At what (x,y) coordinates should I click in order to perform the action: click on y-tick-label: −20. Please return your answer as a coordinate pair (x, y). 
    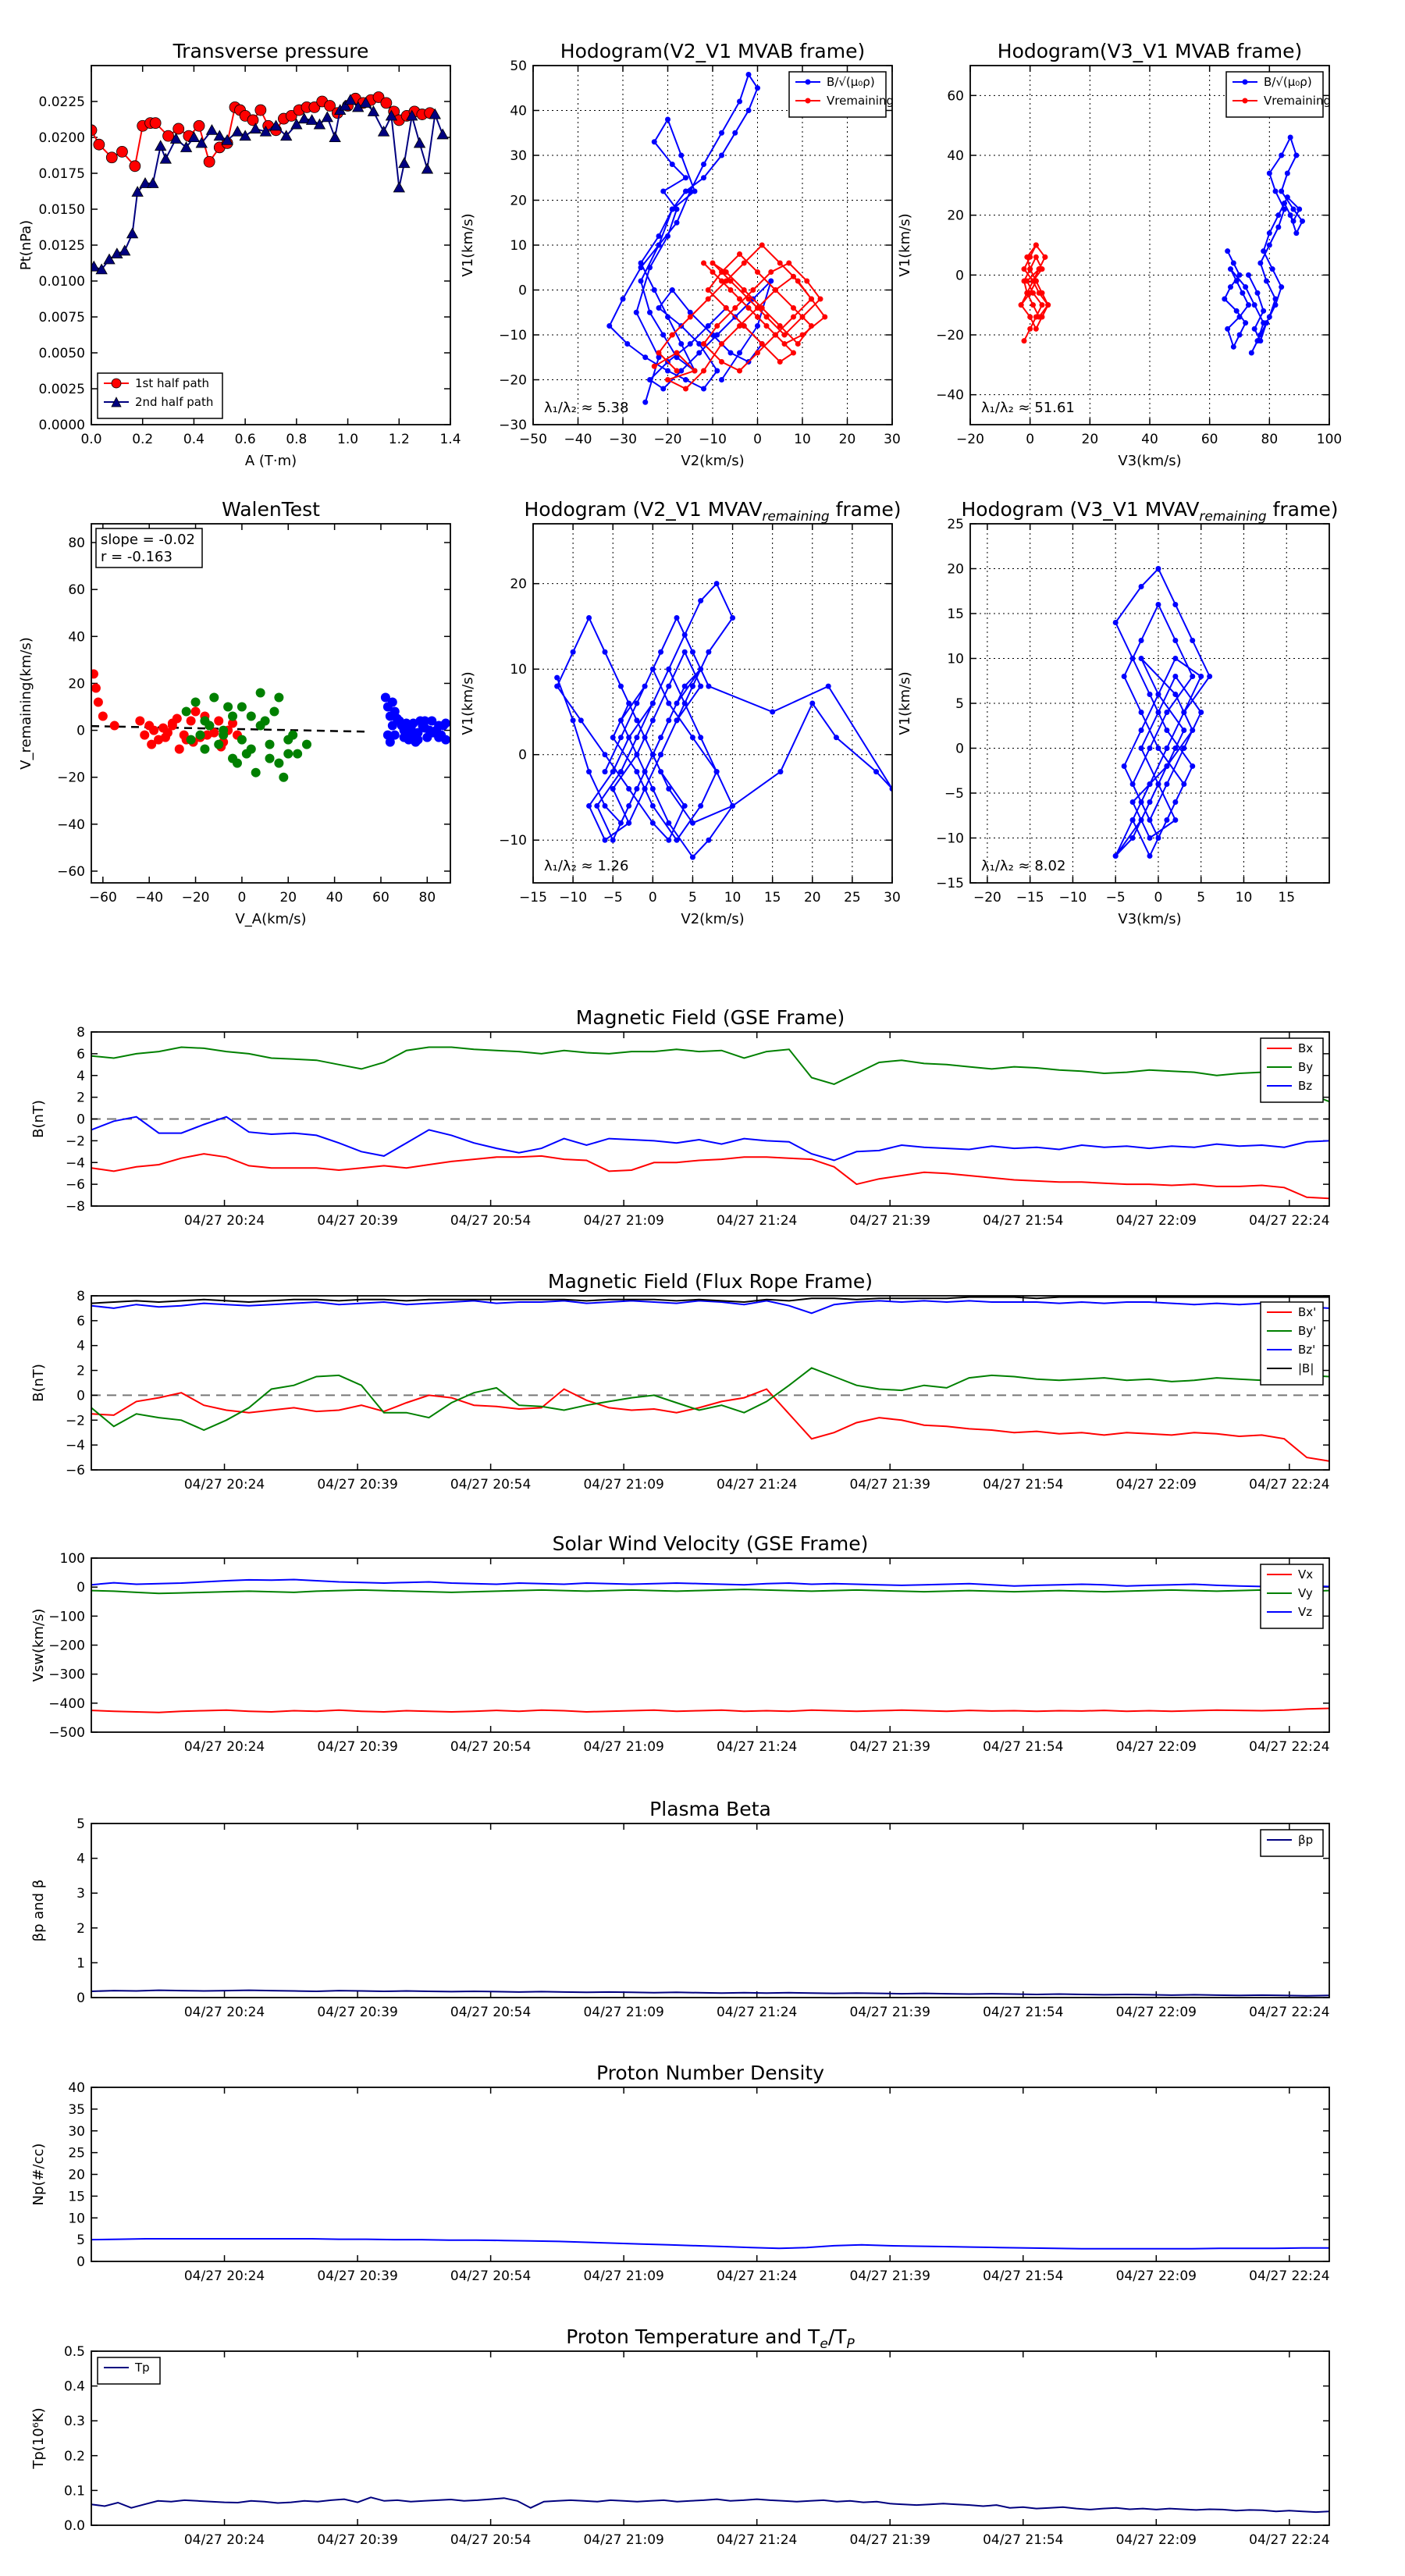
    Looking at the image, I should click on (950, 335).